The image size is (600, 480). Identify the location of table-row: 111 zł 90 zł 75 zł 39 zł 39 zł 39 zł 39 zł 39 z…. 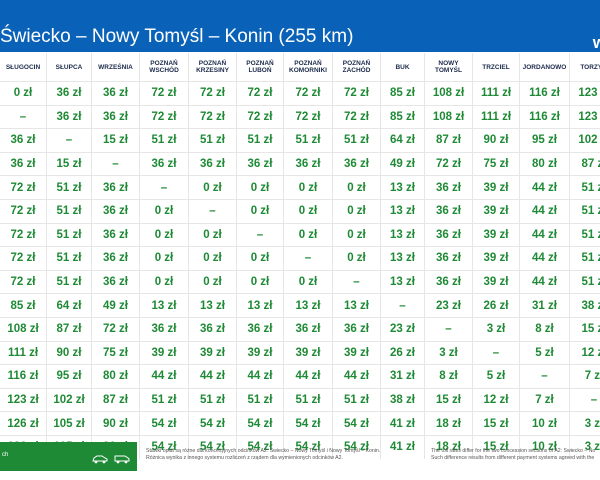
(300, 352).